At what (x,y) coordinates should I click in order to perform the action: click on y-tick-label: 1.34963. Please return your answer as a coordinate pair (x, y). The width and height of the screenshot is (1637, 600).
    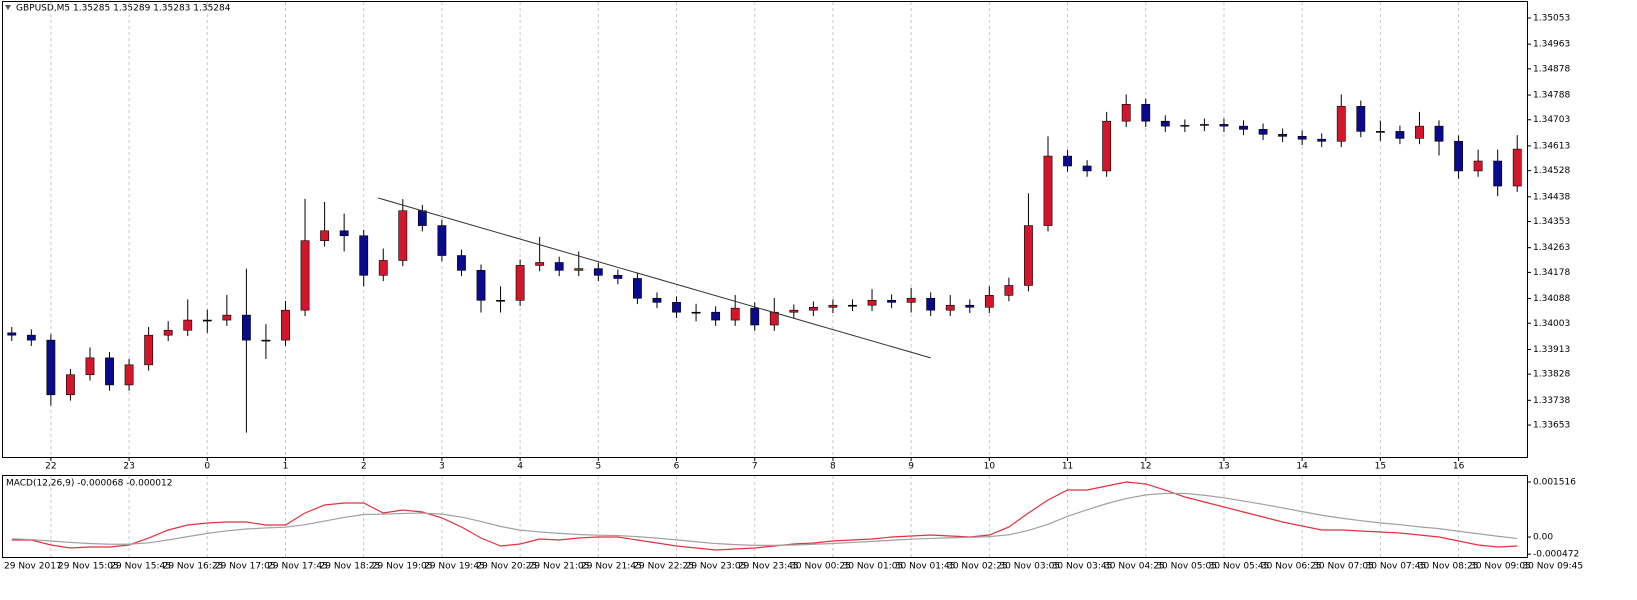
    Looking at the image, I should click on (1551, 45).